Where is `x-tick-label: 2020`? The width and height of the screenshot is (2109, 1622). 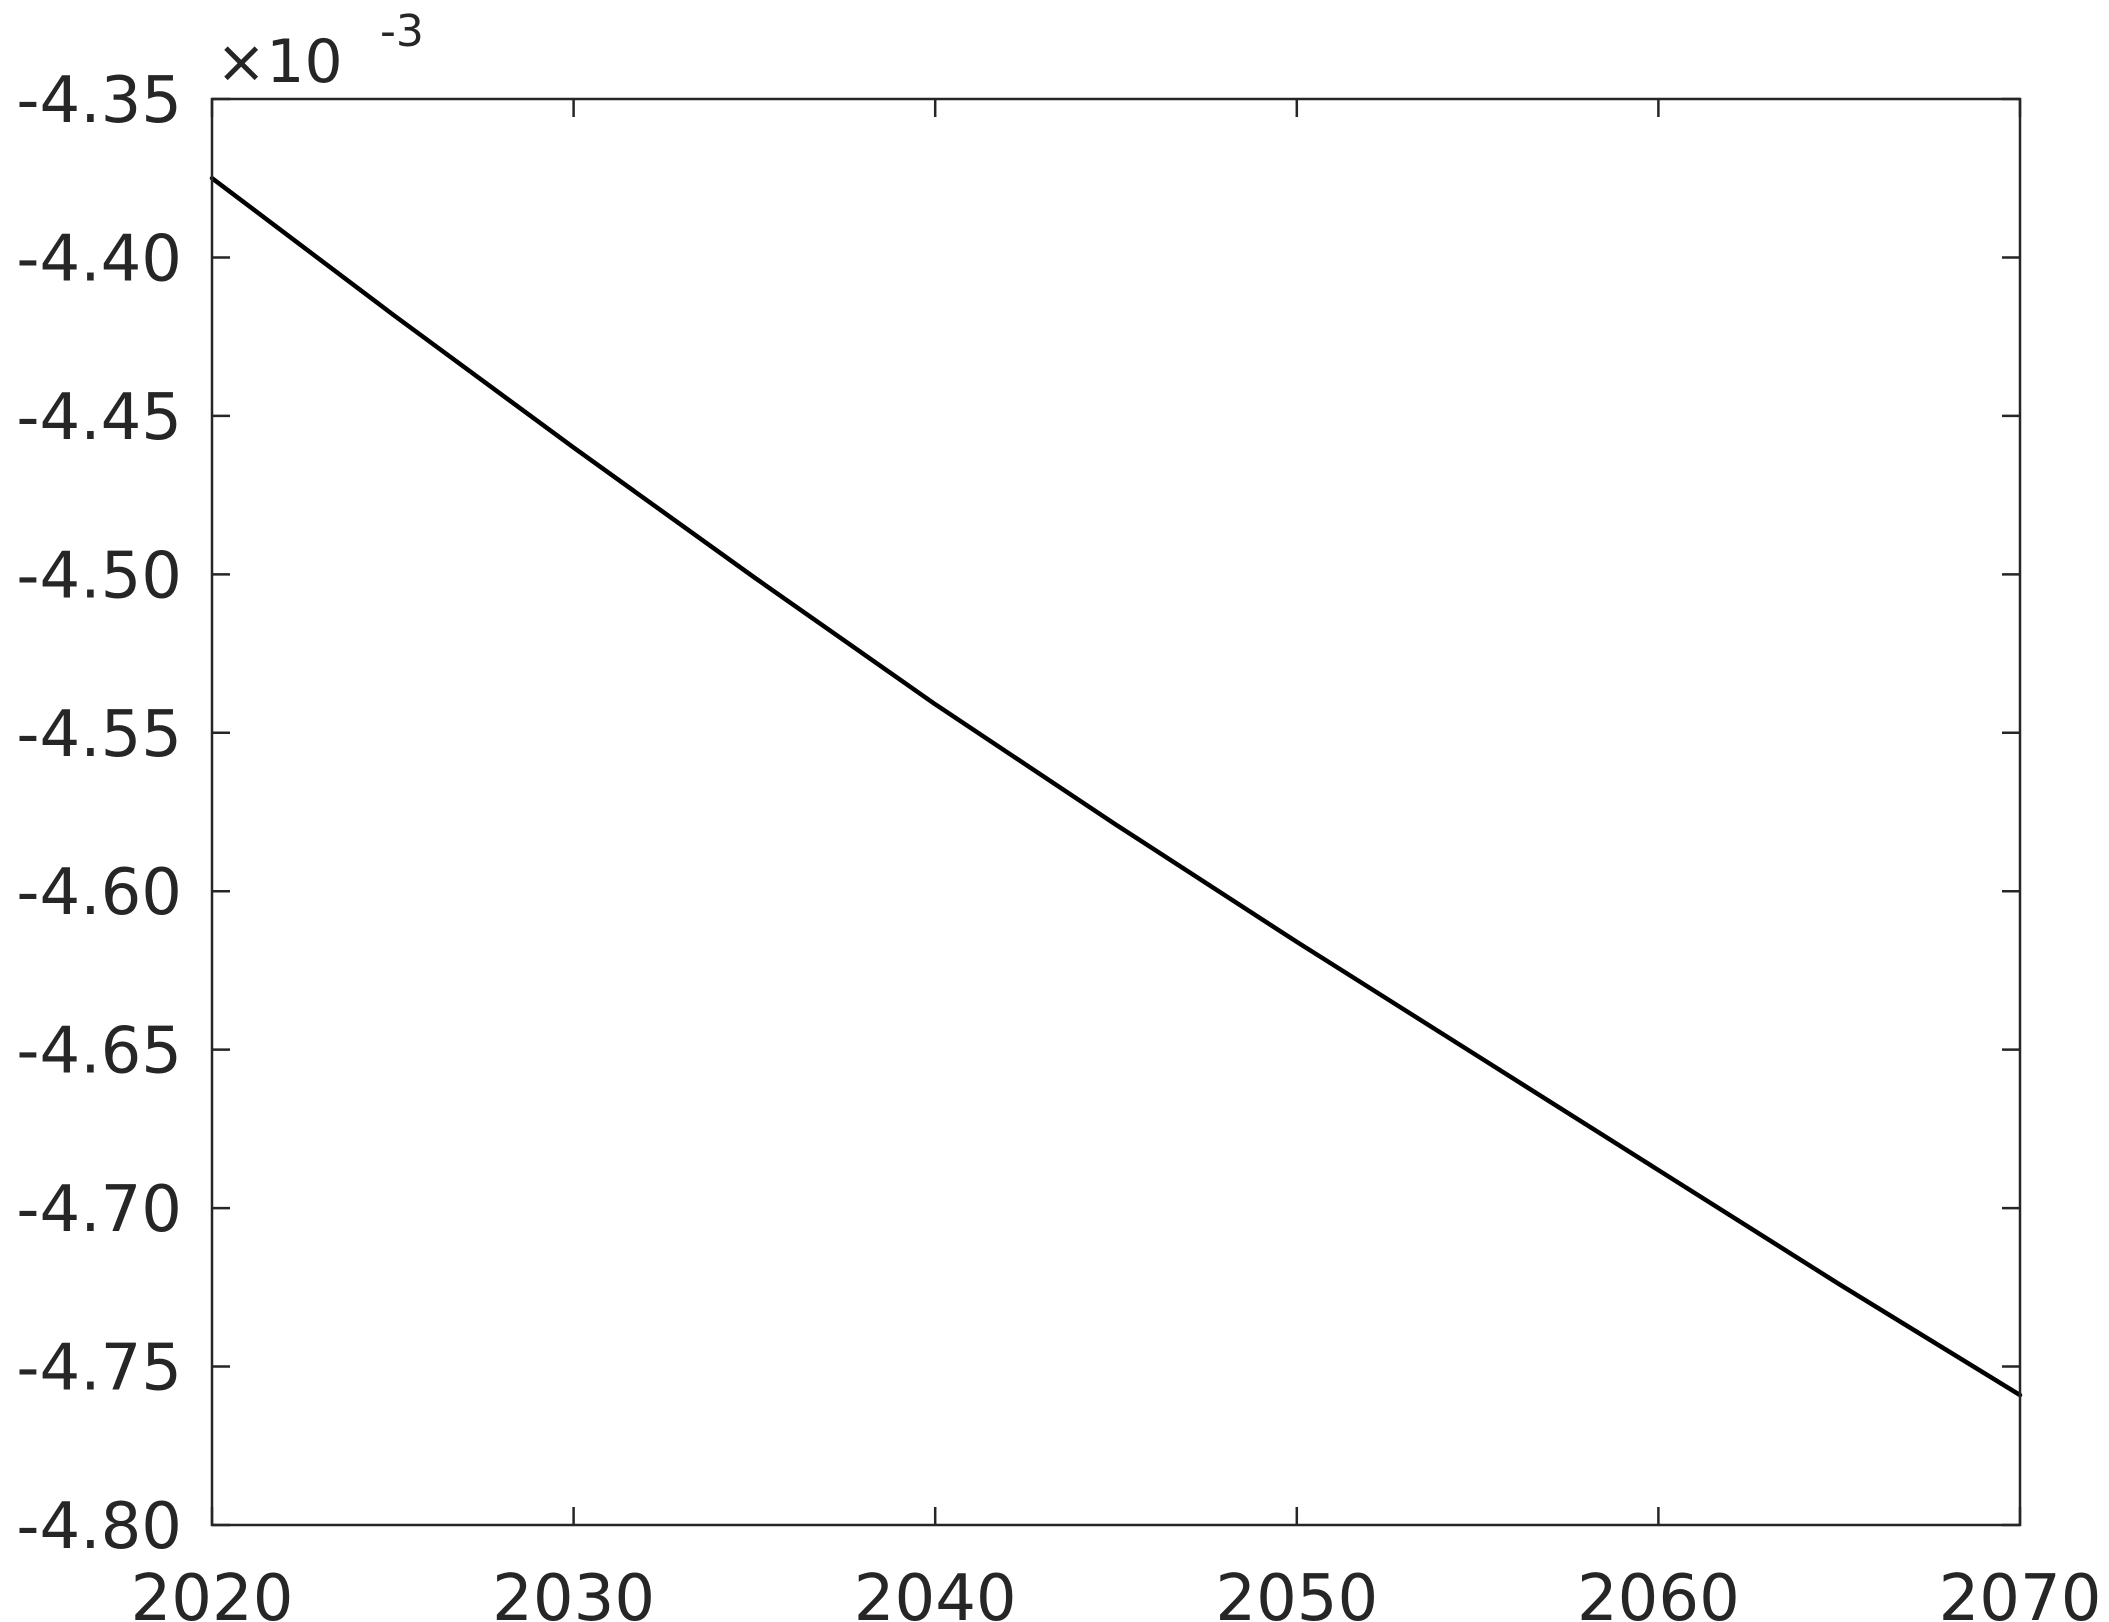 x-tick-label: 2020 is located at coordinates (212, 1592).